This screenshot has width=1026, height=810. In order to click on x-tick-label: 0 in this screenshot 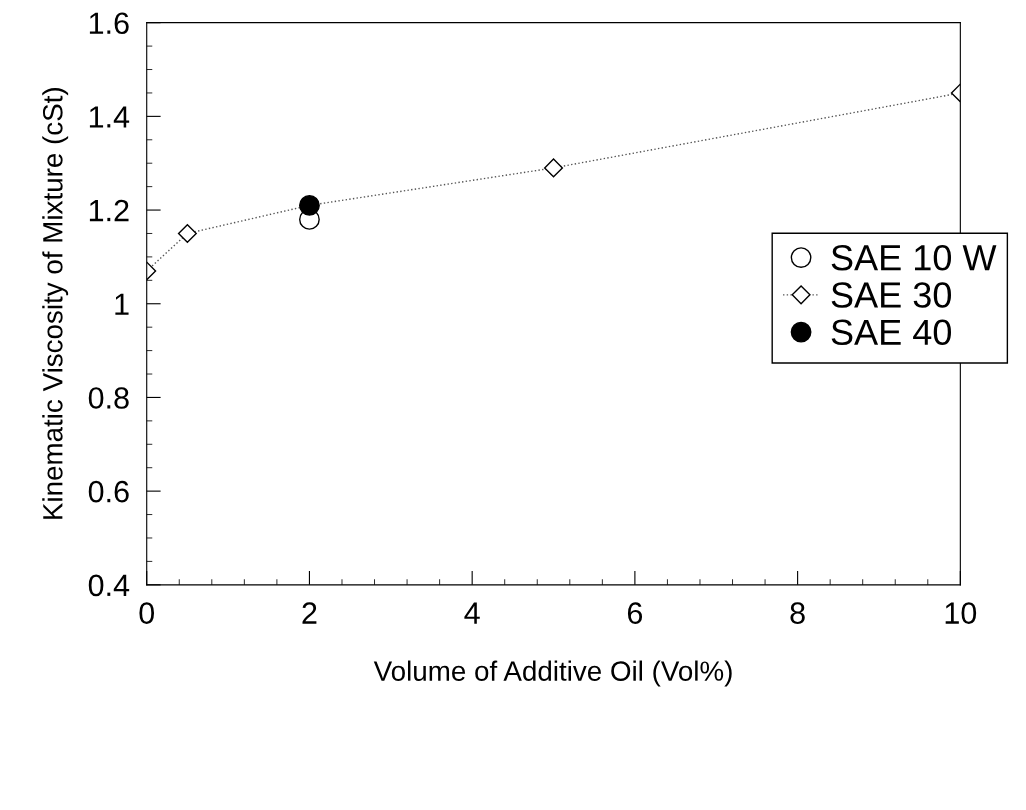, I will do `click(147, 613)`.